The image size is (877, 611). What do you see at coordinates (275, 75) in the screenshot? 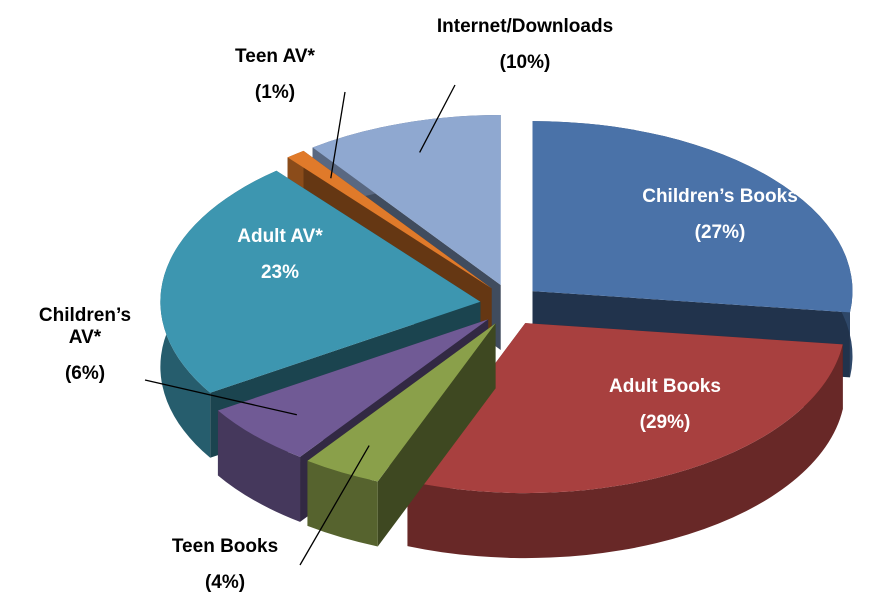
I see `slice-label: Teen AV* (1%)` at bounding box center [275, 75].